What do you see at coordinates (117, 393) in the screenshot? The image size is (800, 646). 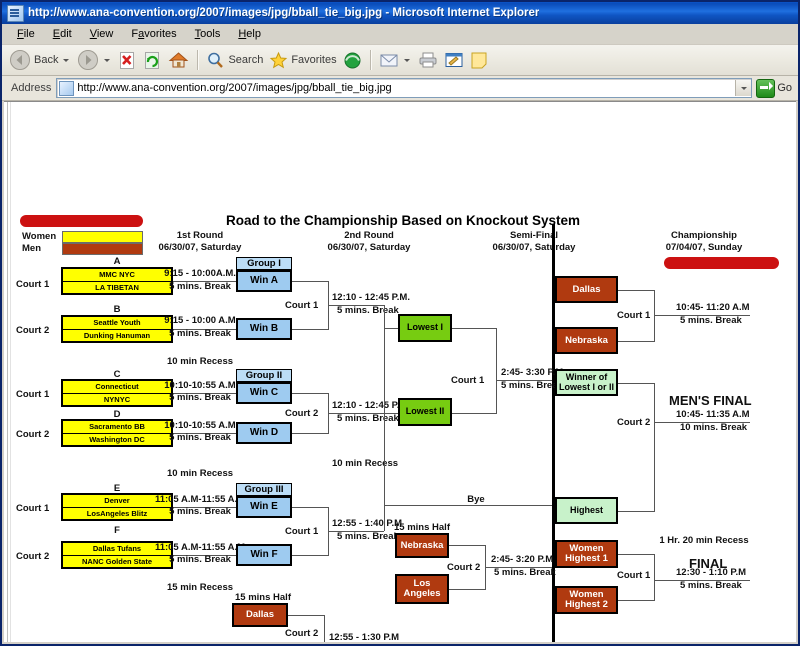 I see `match-c-box: Connecticut NYNYC` at bounding box center [117, 393].